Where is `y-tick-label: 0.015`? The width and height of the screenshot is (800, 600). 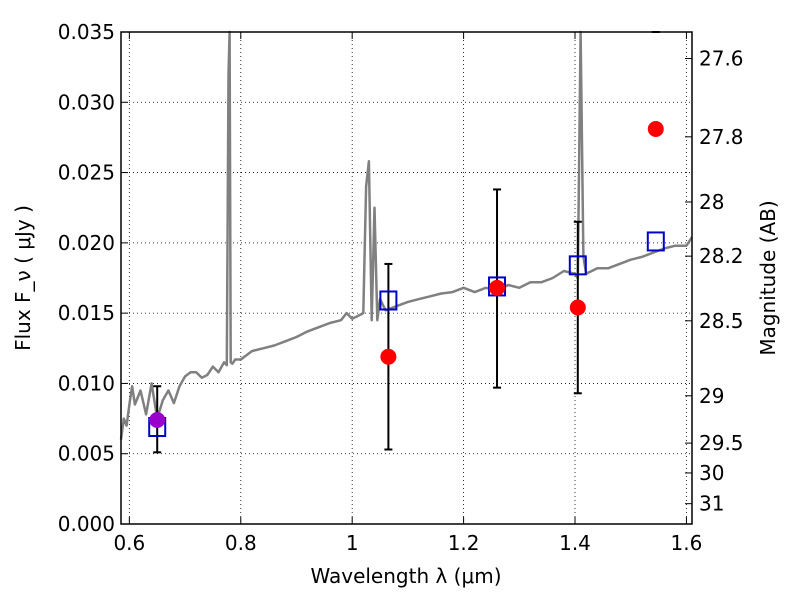
y-tick-label: 0.015 is located at coordinates (86, 313).